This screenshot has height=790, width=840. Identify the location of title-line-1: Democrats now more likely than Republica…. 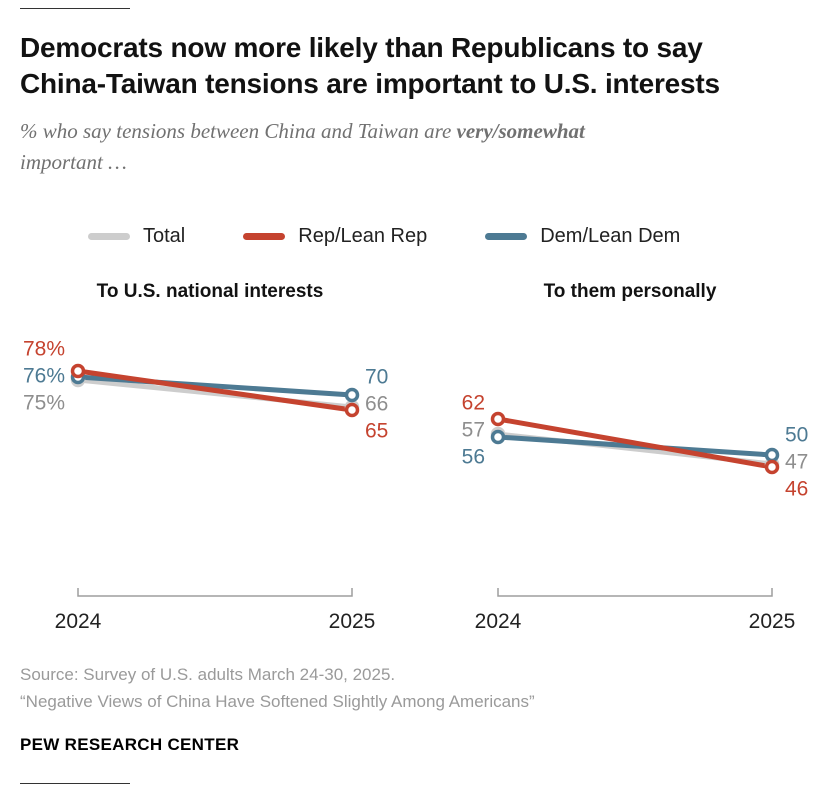
(361, 47).